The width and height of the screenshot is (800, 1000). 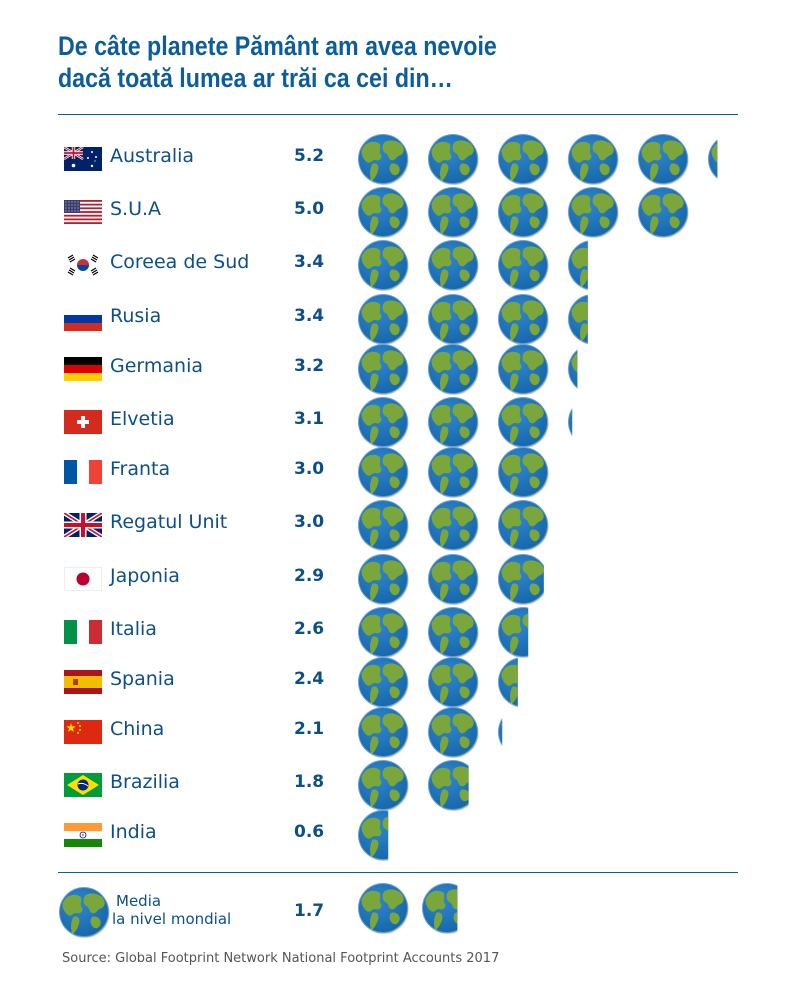 I want to click on country-row: Brazilia 1.8, so click(x=400, y=786).